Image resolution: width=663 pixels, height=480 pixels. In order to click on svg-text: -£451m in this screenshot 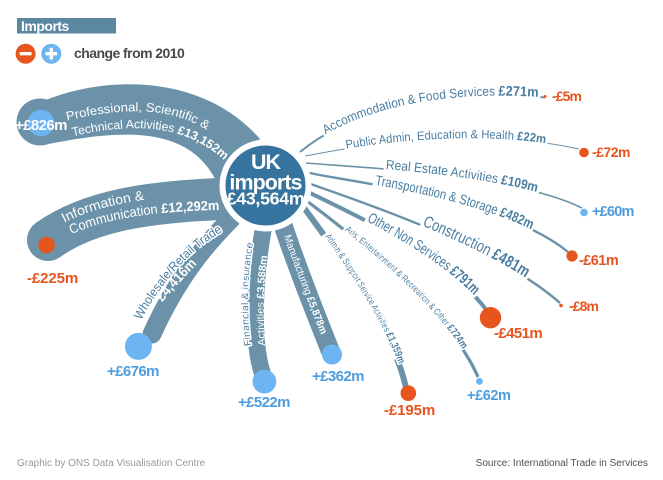, I will do `click(518, 333)`.